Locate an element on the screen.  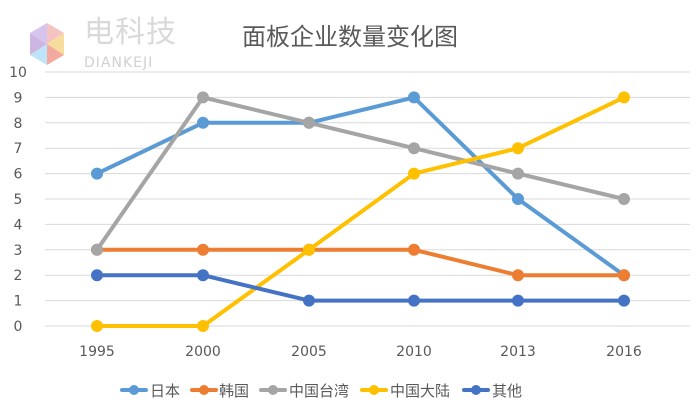
y-tick-label-9: 9 is located at coordinates (18, 98).